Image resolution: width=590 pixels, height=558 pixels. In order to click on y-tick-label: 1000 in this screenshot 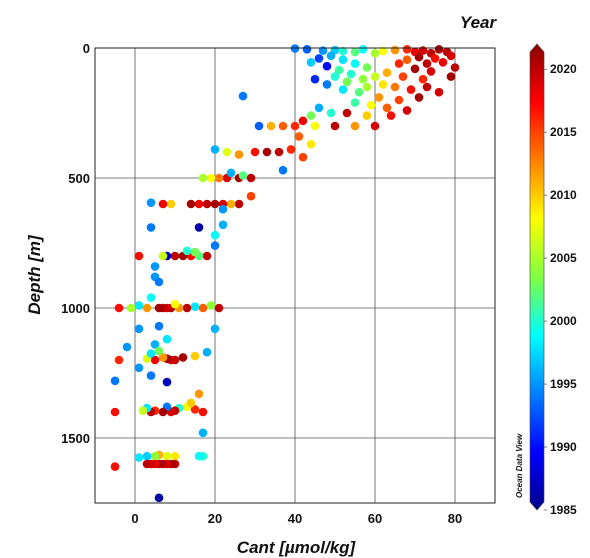, I will do `click(75, 308)`.